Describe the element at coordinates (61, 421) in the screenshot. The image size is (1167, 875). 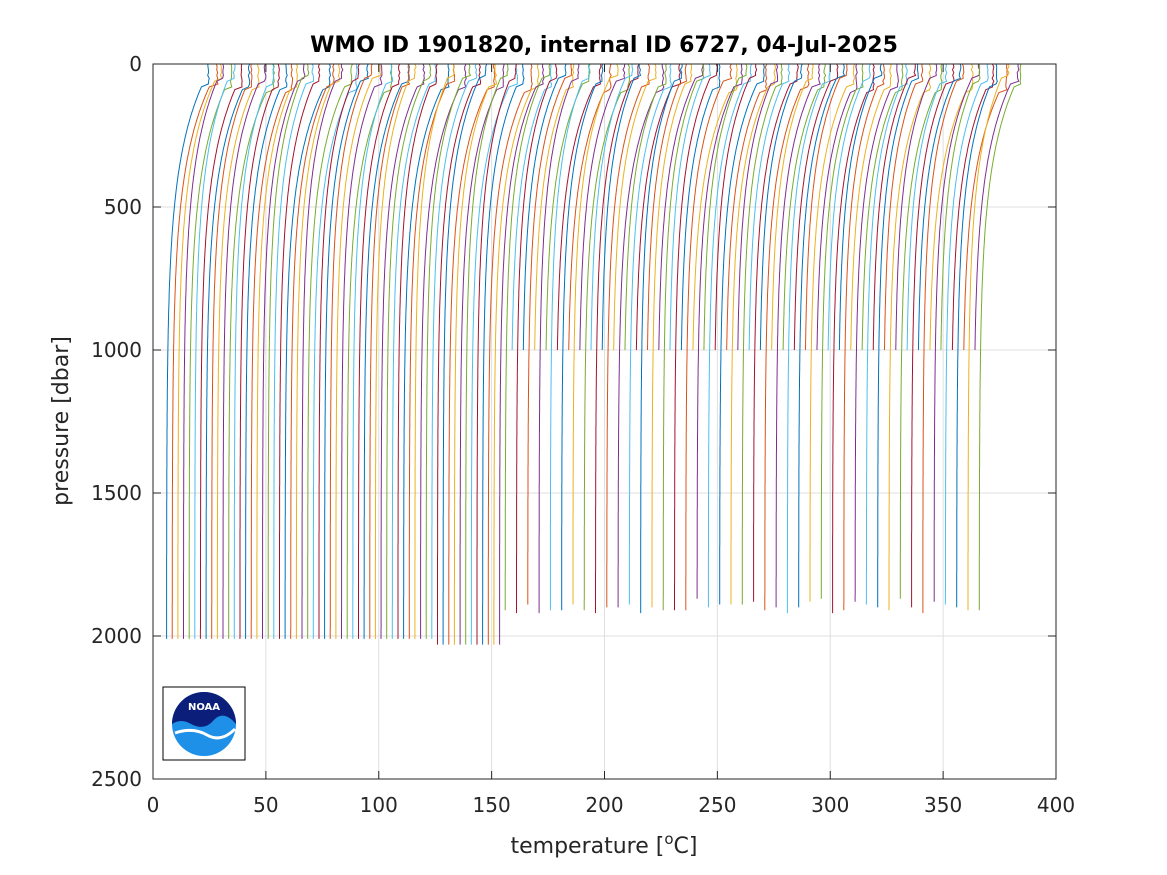
I see `y-axis-label: pressure [dbar]` at that location.